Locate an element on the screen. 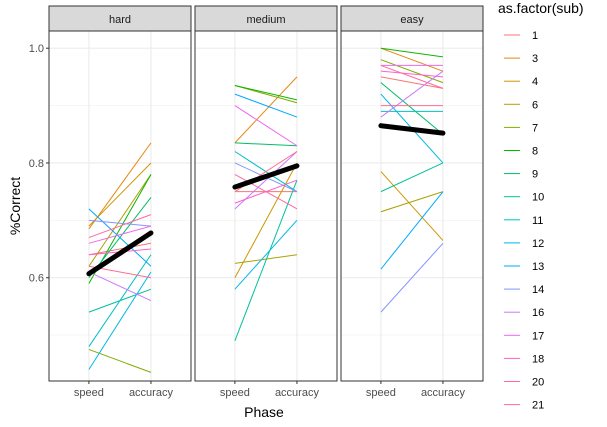  legend-label: 16 is located at coordinates (538, 313).